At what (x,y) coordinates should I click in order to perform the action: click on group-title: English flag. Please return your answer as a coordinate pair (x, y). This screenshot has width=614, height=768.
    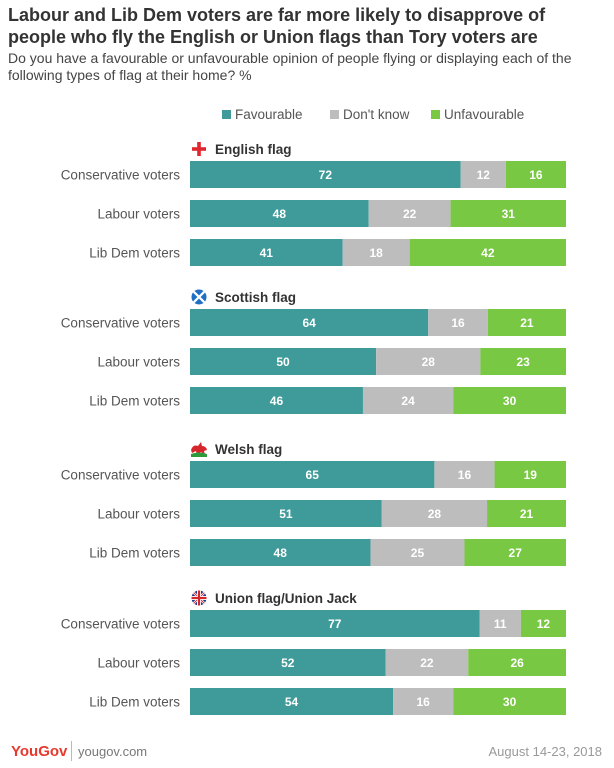
    Looking at the image, I should click on (253, 149).